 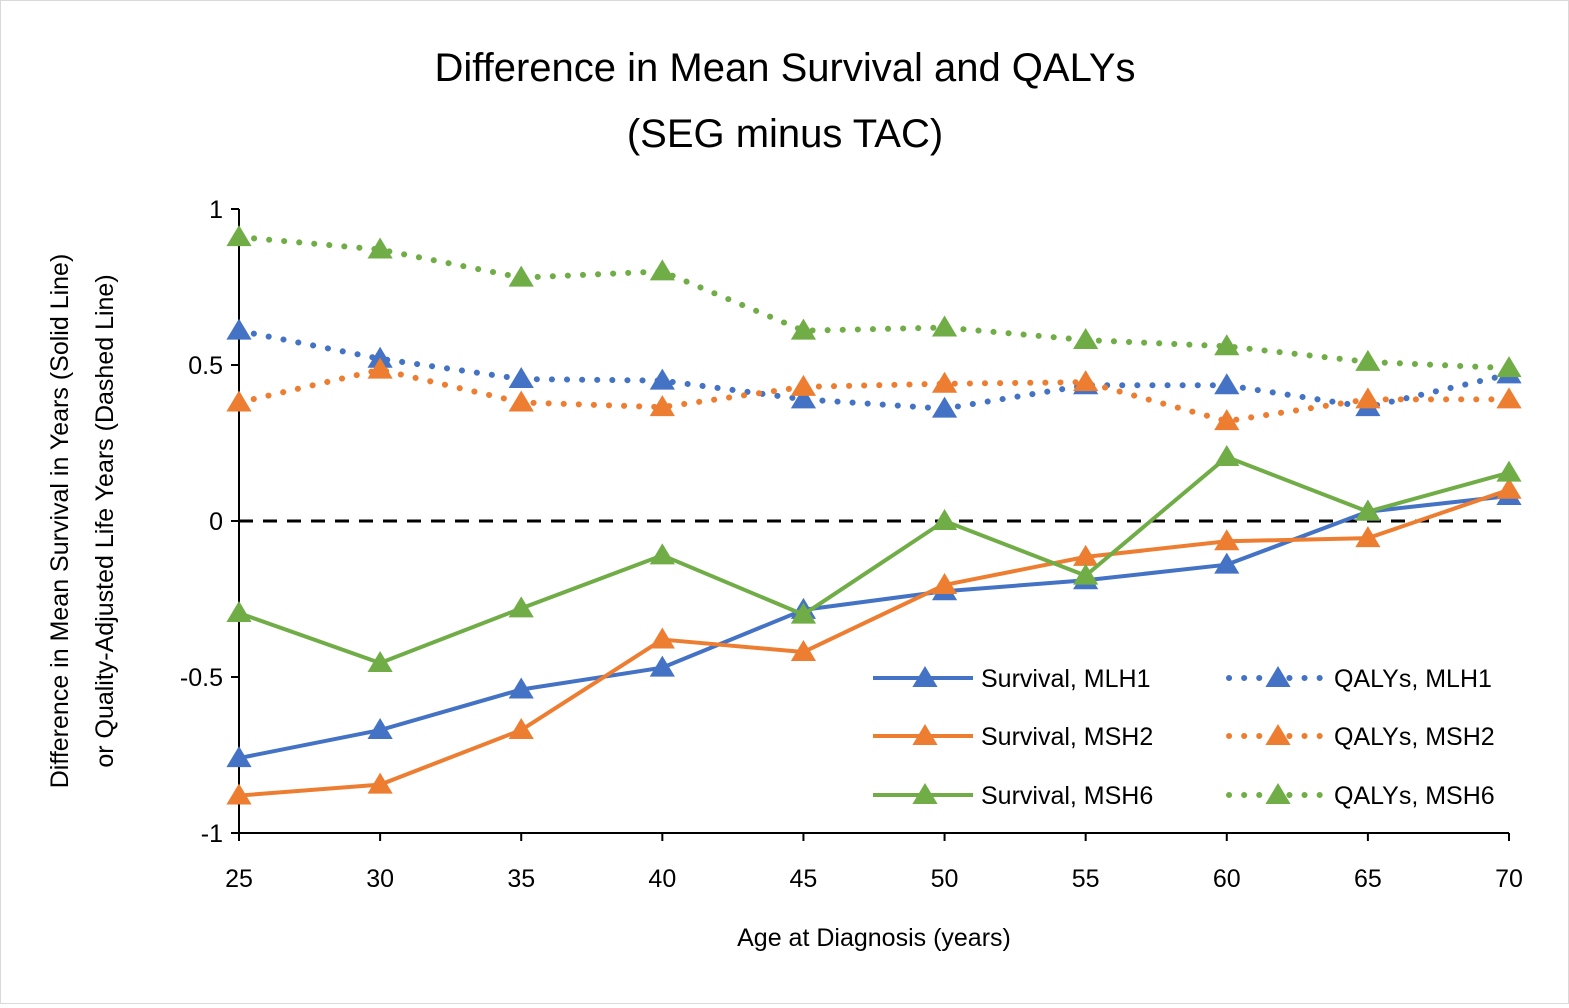 I want to click on y-tick-label: -0.5, so click(x=201, y=678).